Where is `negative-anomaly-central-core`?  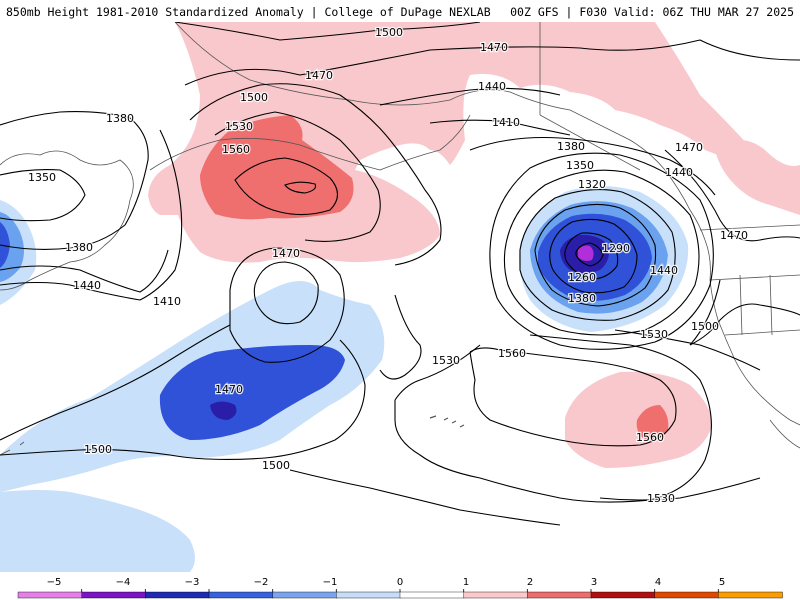
negative-anomaly-central-core is located at coordinates (223, 410).